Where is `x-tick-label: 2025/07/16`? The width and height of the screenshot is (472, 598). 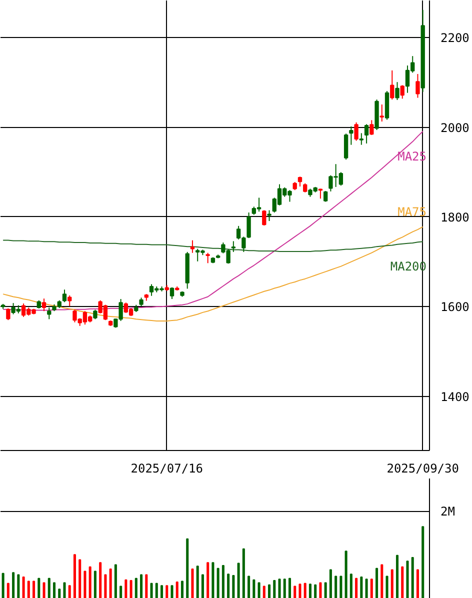 x-tick-label: 2025/07/16 is located at coordinates (167, 469).